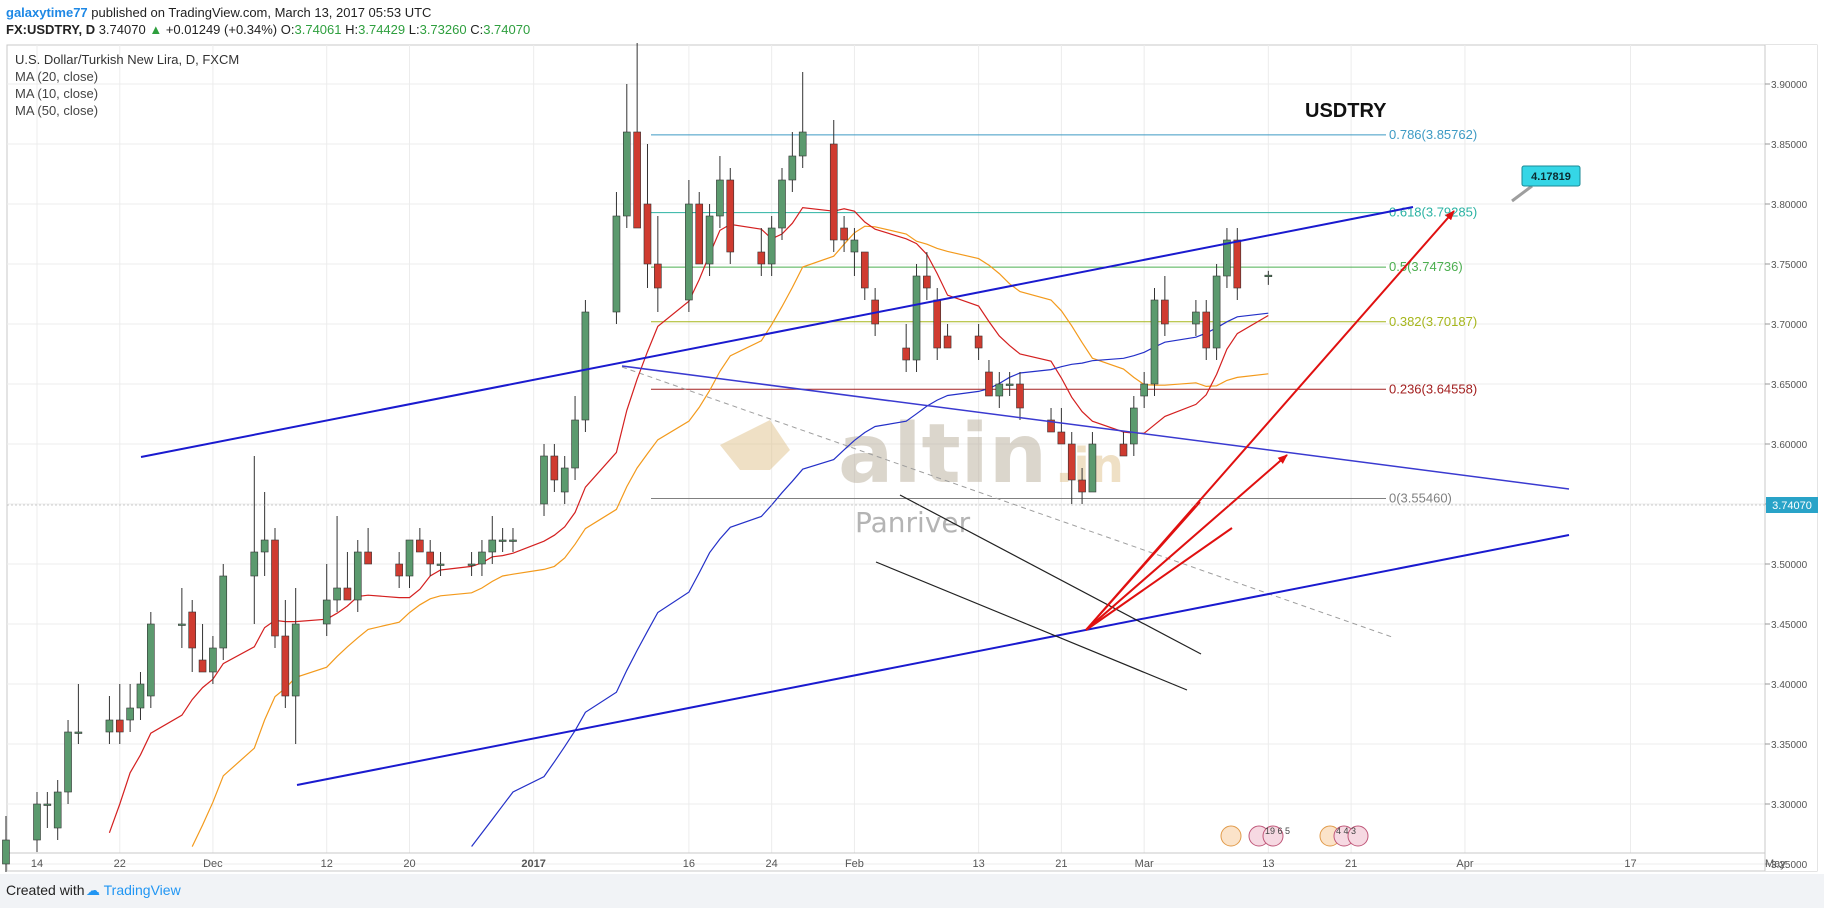 This screenshot has height=908, width=1824. I want to click on arrow-to-resistance, so click(1186, 542).